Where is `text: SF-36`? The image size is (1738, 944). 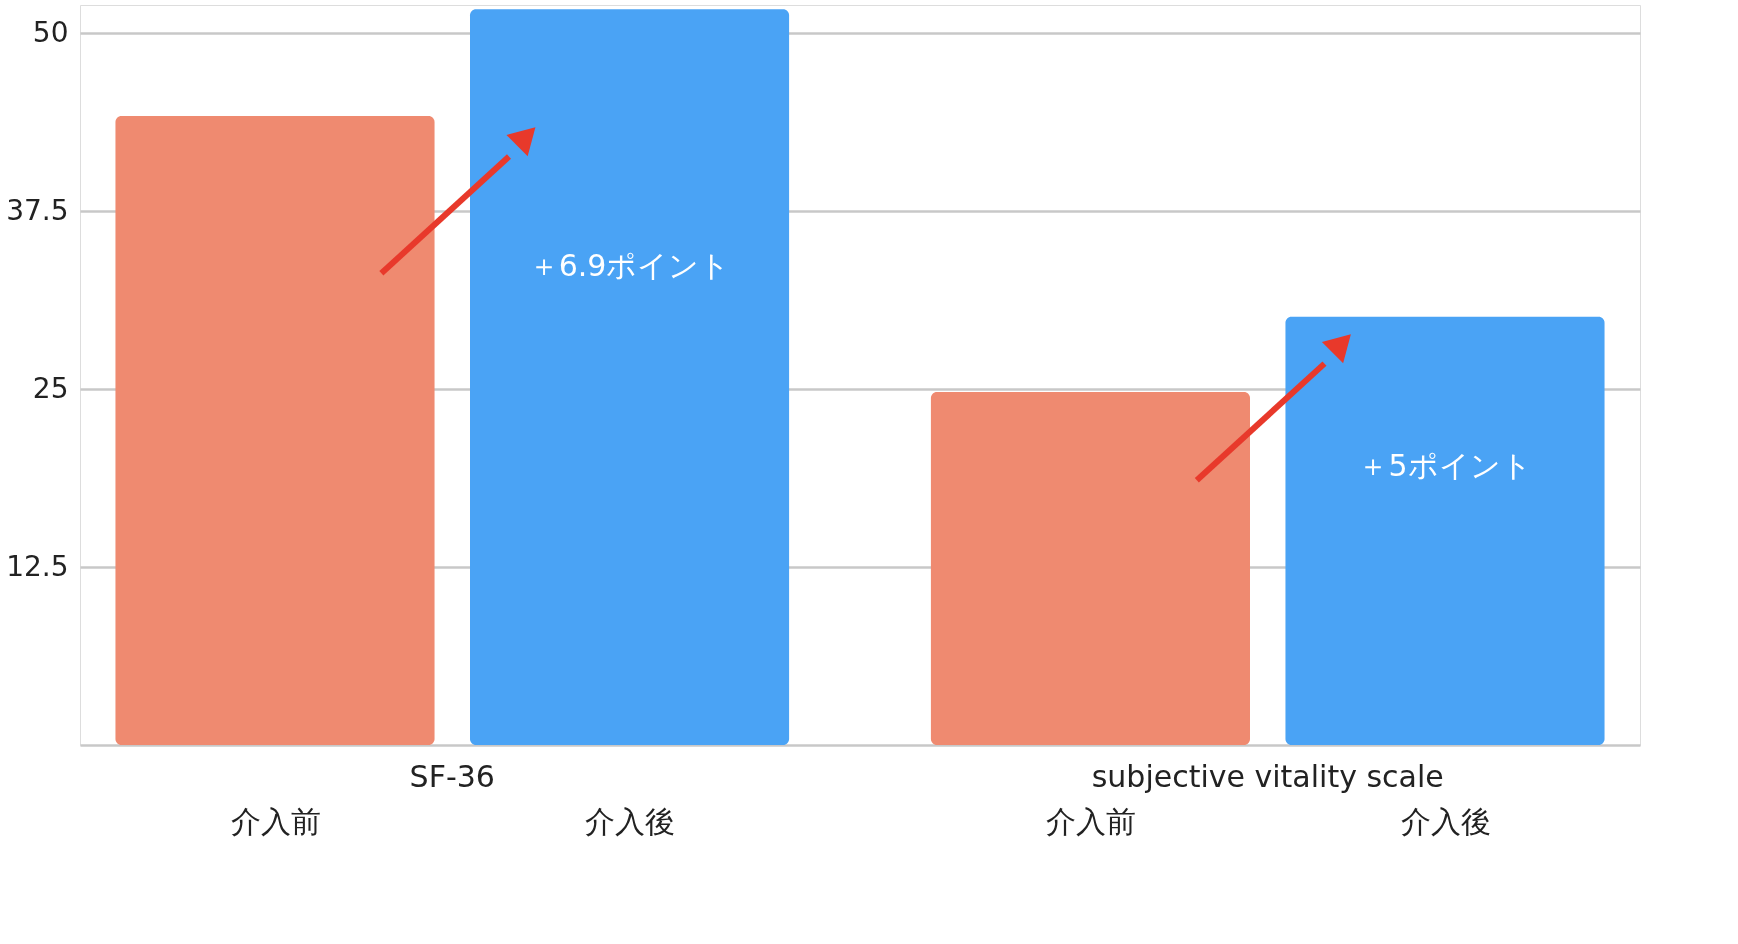 text: SF-36 is located at coordinates (452, 776).